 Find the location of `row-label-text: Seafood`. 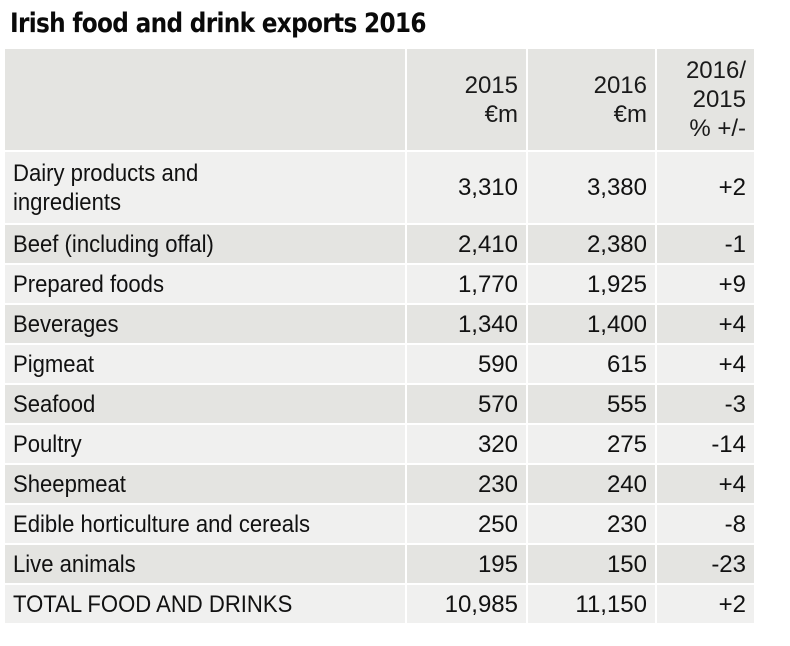

row-label-text: Seafood is located at coordinates (54, 404).